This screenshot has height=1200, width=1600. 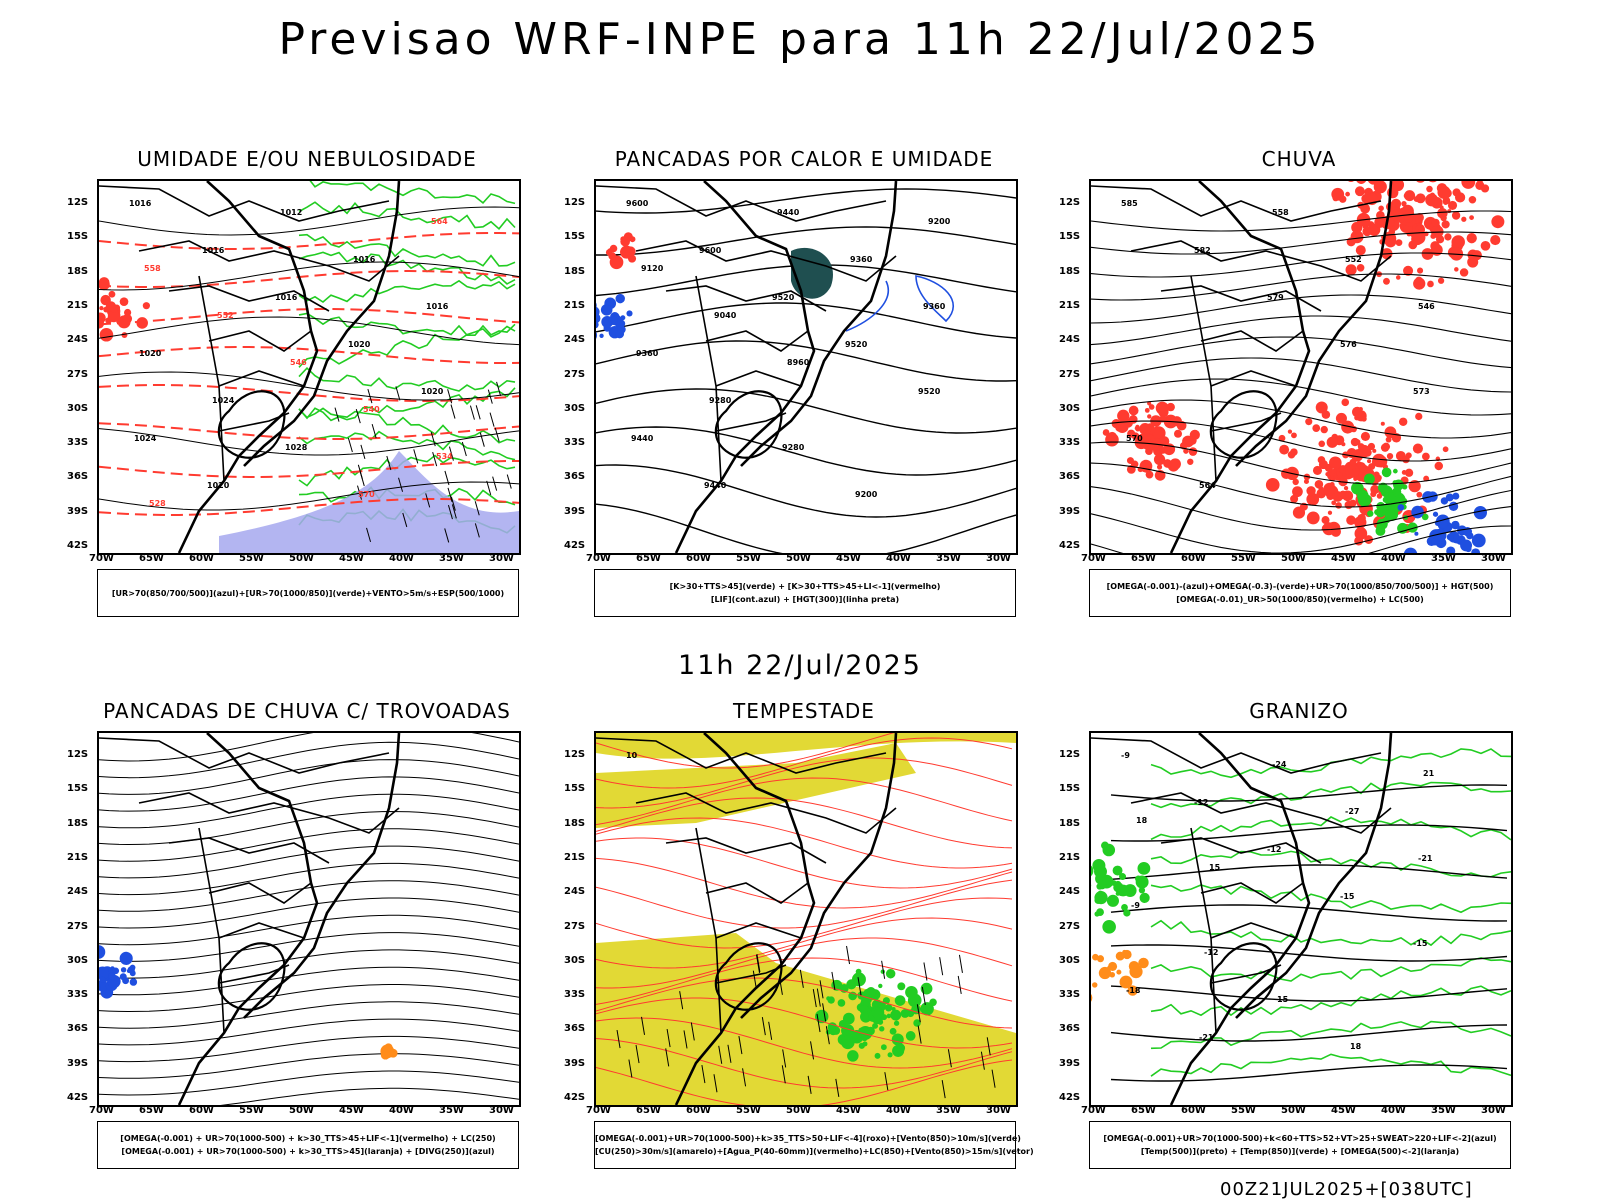 I want to click on lon-tick-label: 60W, so click(x=201, y=558).